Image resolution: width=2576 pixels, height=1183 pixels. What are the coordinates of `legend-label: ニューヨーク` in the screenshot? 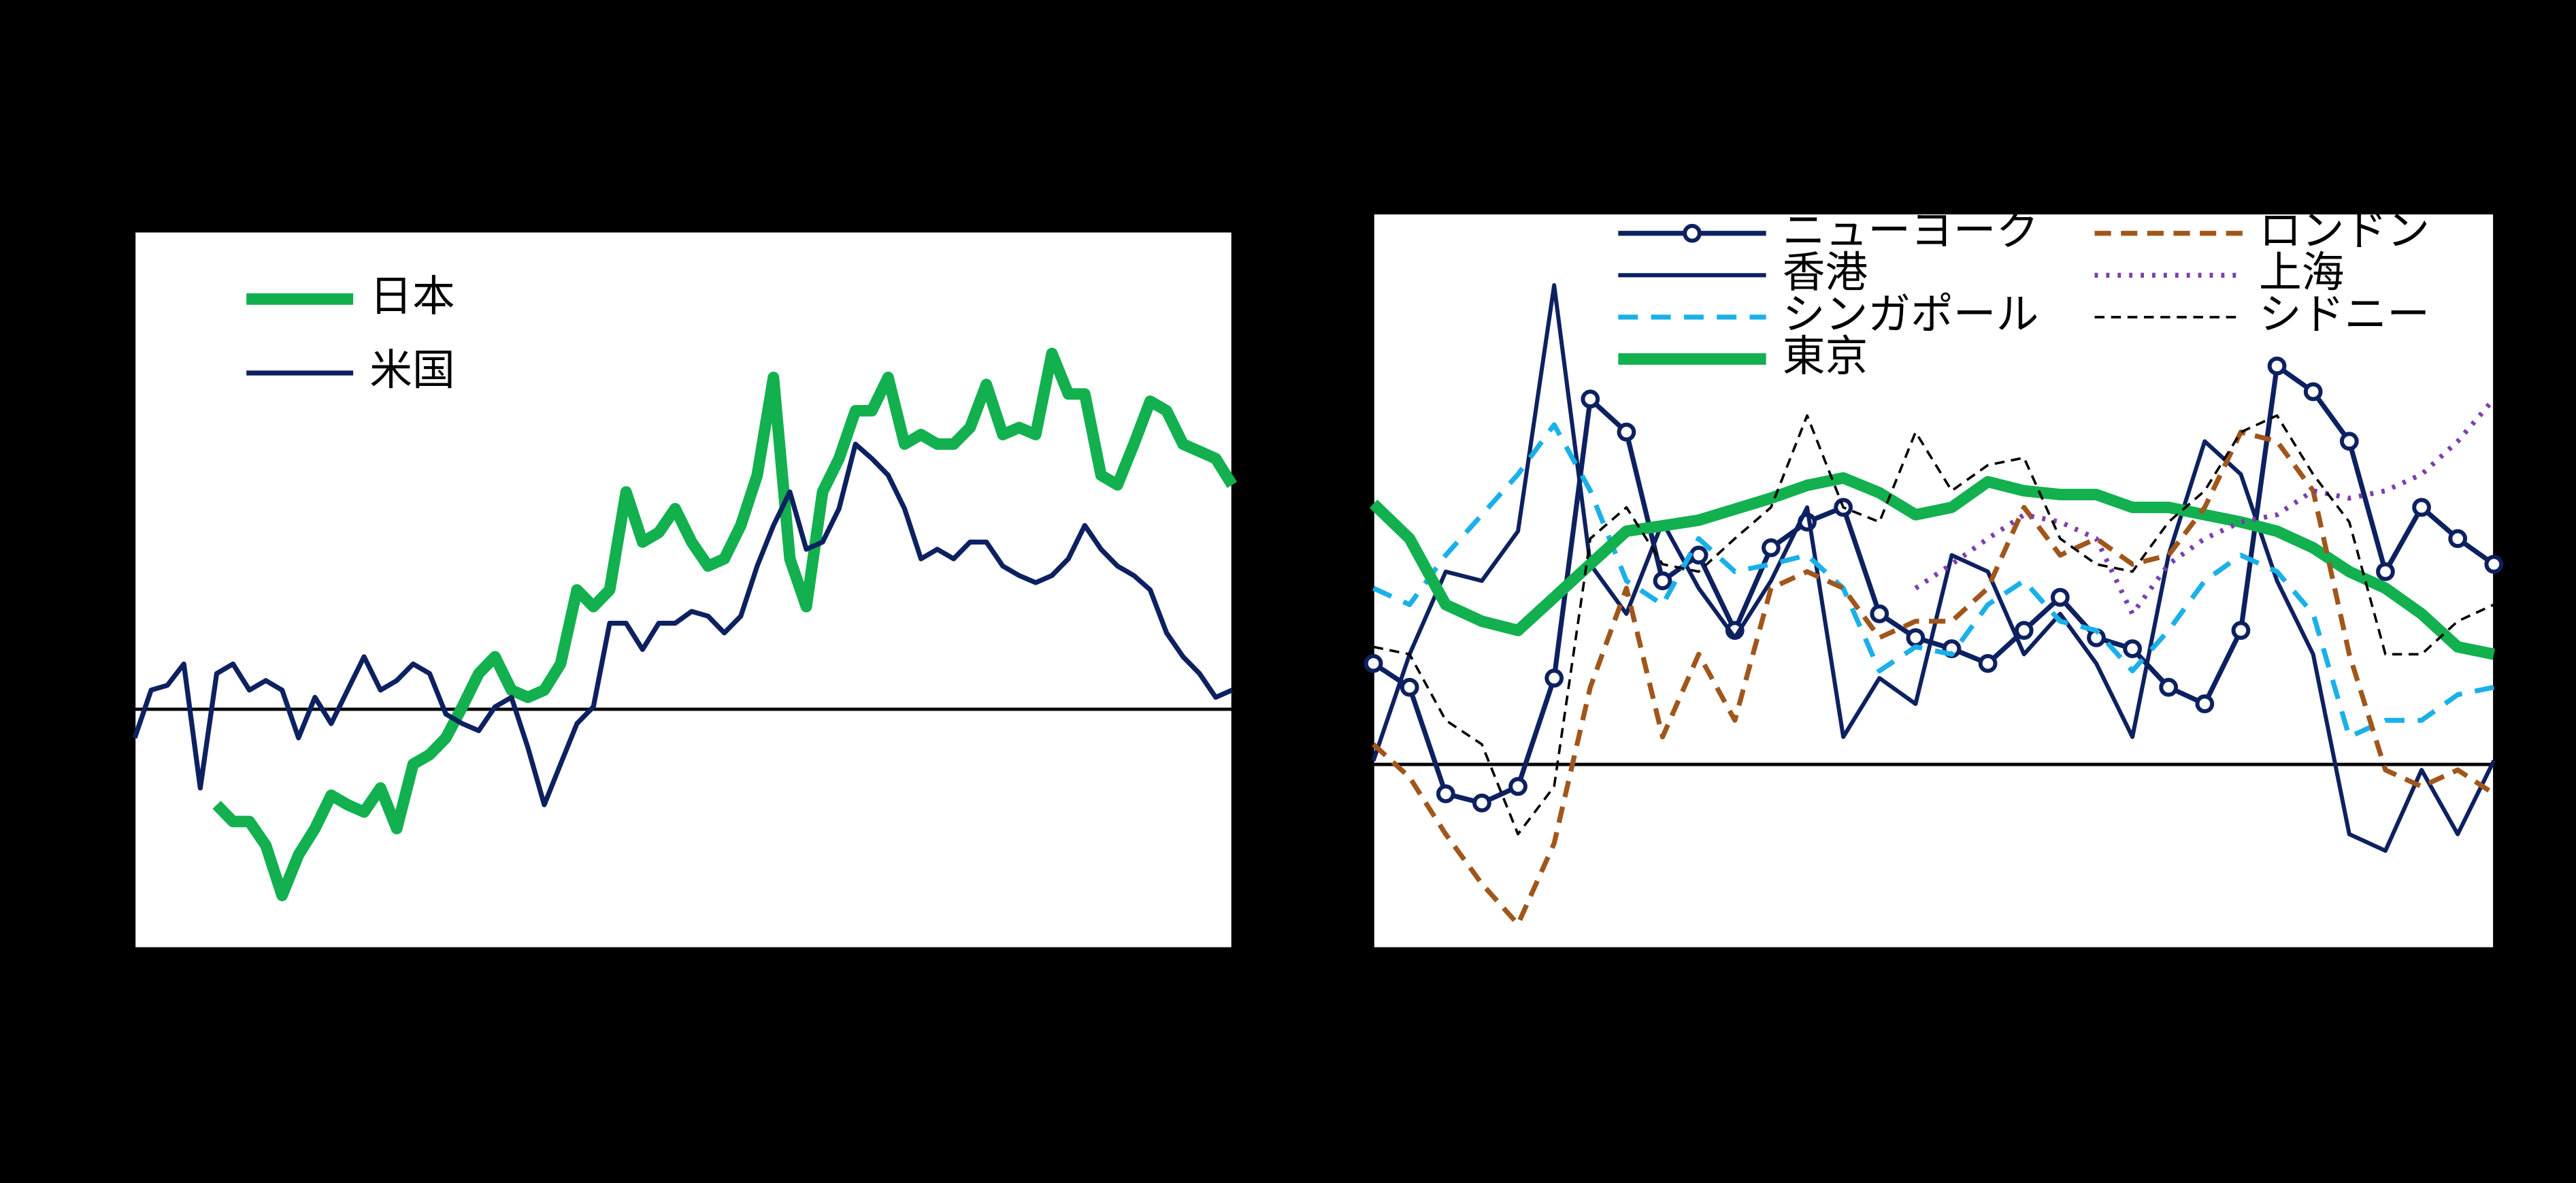 It's located at (1911, 230).